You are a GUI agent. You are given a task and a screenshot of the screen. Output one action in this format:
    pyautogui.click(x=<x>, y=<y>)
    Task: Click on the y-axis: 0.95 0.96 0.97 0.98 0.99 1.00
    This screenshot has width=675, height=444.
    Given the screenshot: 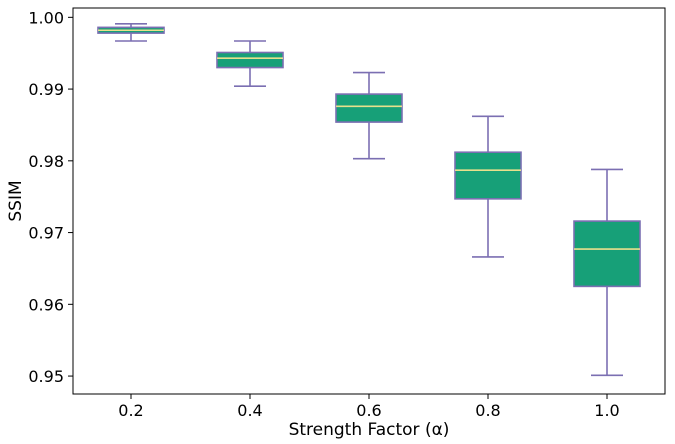 What is the action you would take?
    pyautogui.click(x=50, y=197)
    